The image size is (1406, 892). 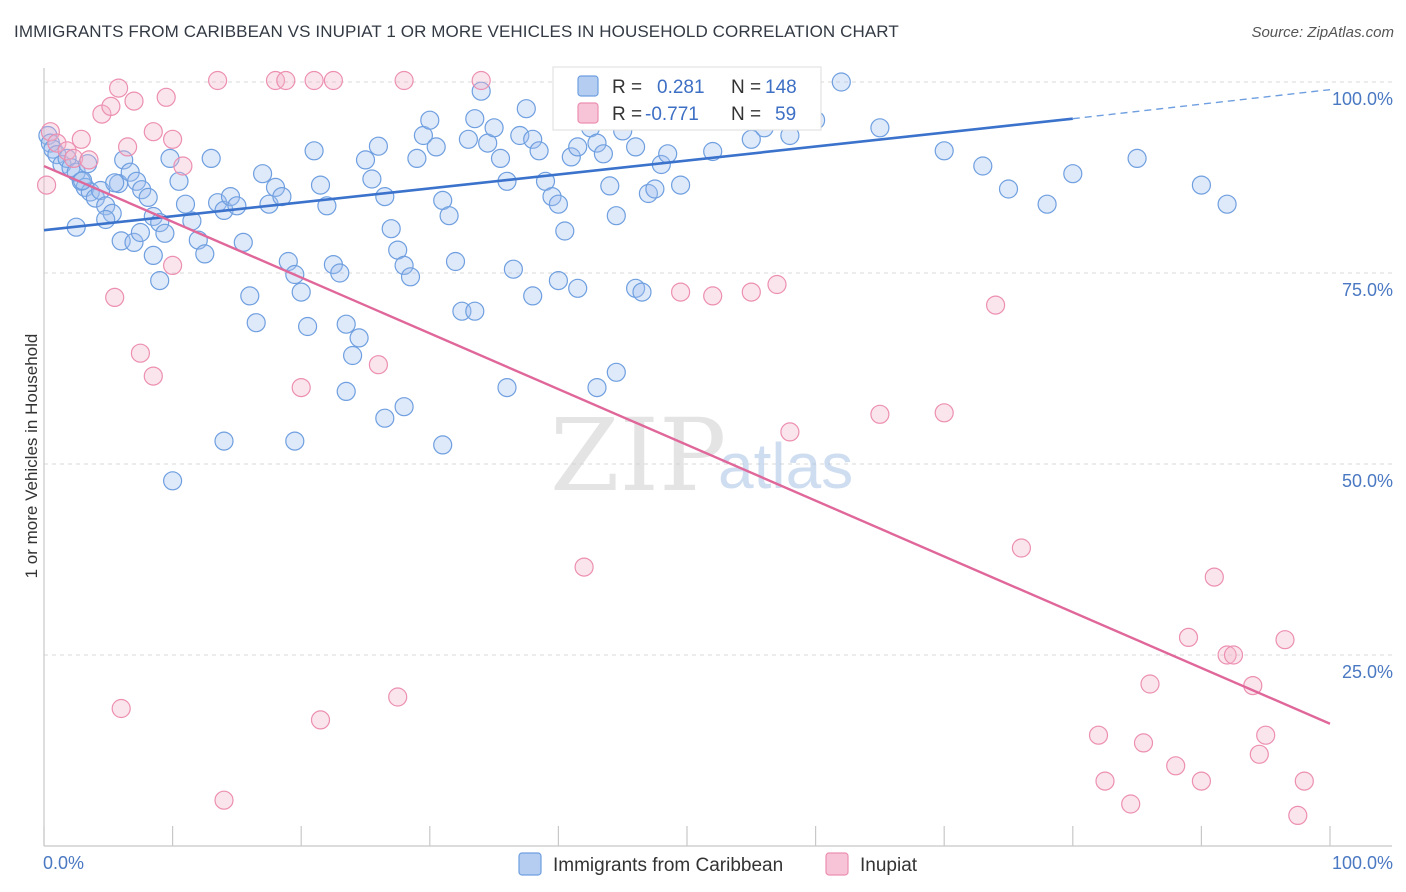 What do you see at coordinates (530, 864) in the screenshot?
I see `legend-swatch-caribbean` at bounding box center [530, 864].